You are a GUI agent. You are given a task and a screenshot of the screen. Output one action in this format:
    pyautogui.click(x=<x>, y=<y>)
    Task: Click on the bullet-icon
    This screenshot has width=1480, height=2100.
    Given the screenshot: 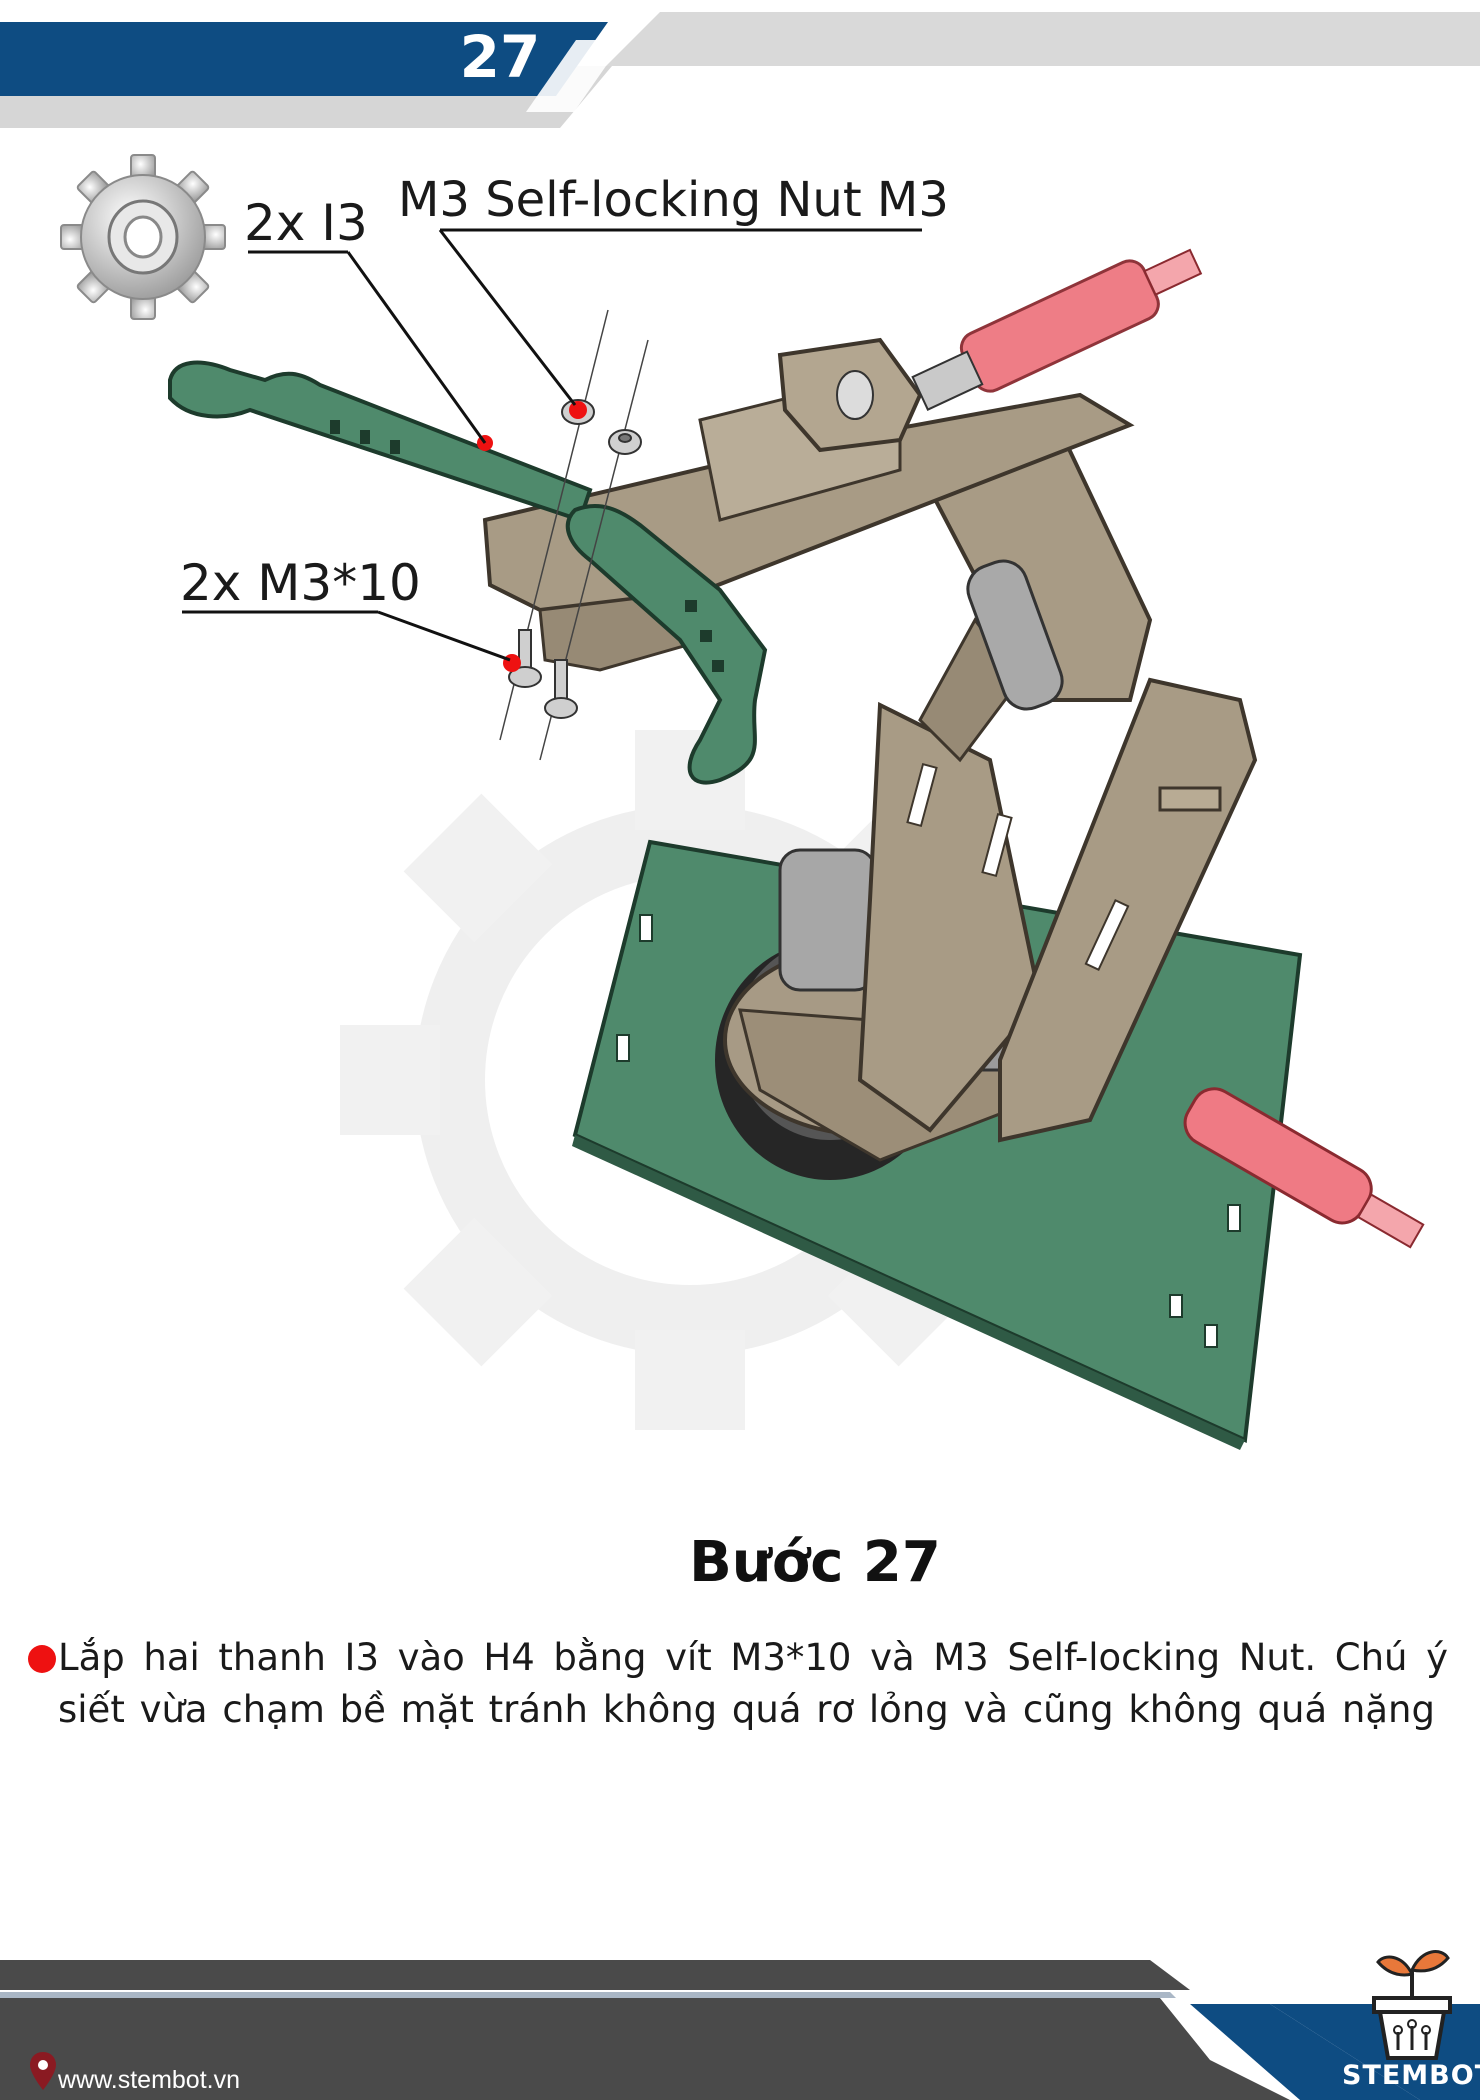 What is the action you would take?
    pyautogui.click(x=42, y=1659)
    